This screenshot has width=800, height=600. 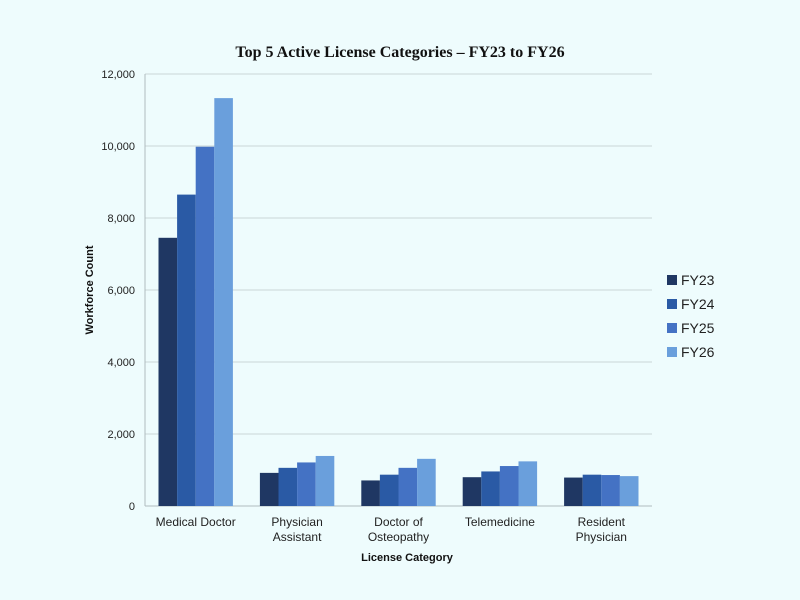 What do you see at coordinates (118, 147) in the screenshot?
I see `y-tick-label: 10,000` at bounding box center [118, 147].